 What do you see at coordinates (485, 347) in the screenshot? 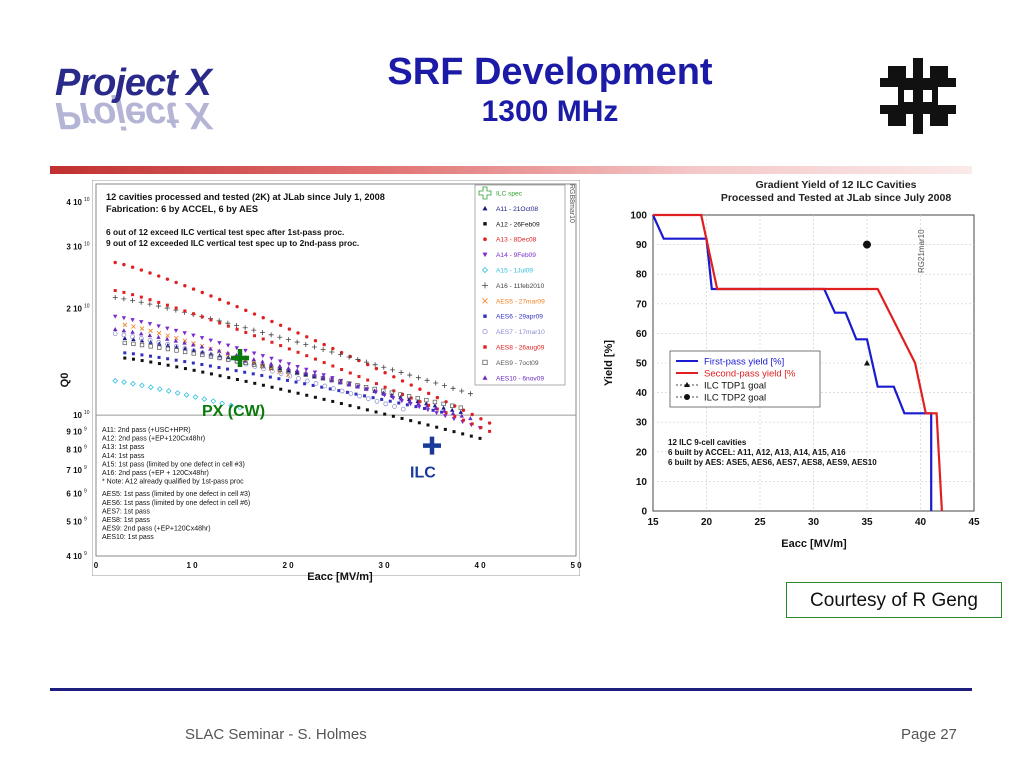
I see `legend-marker-aes8-26aug09` at bounding box center [485, 347].